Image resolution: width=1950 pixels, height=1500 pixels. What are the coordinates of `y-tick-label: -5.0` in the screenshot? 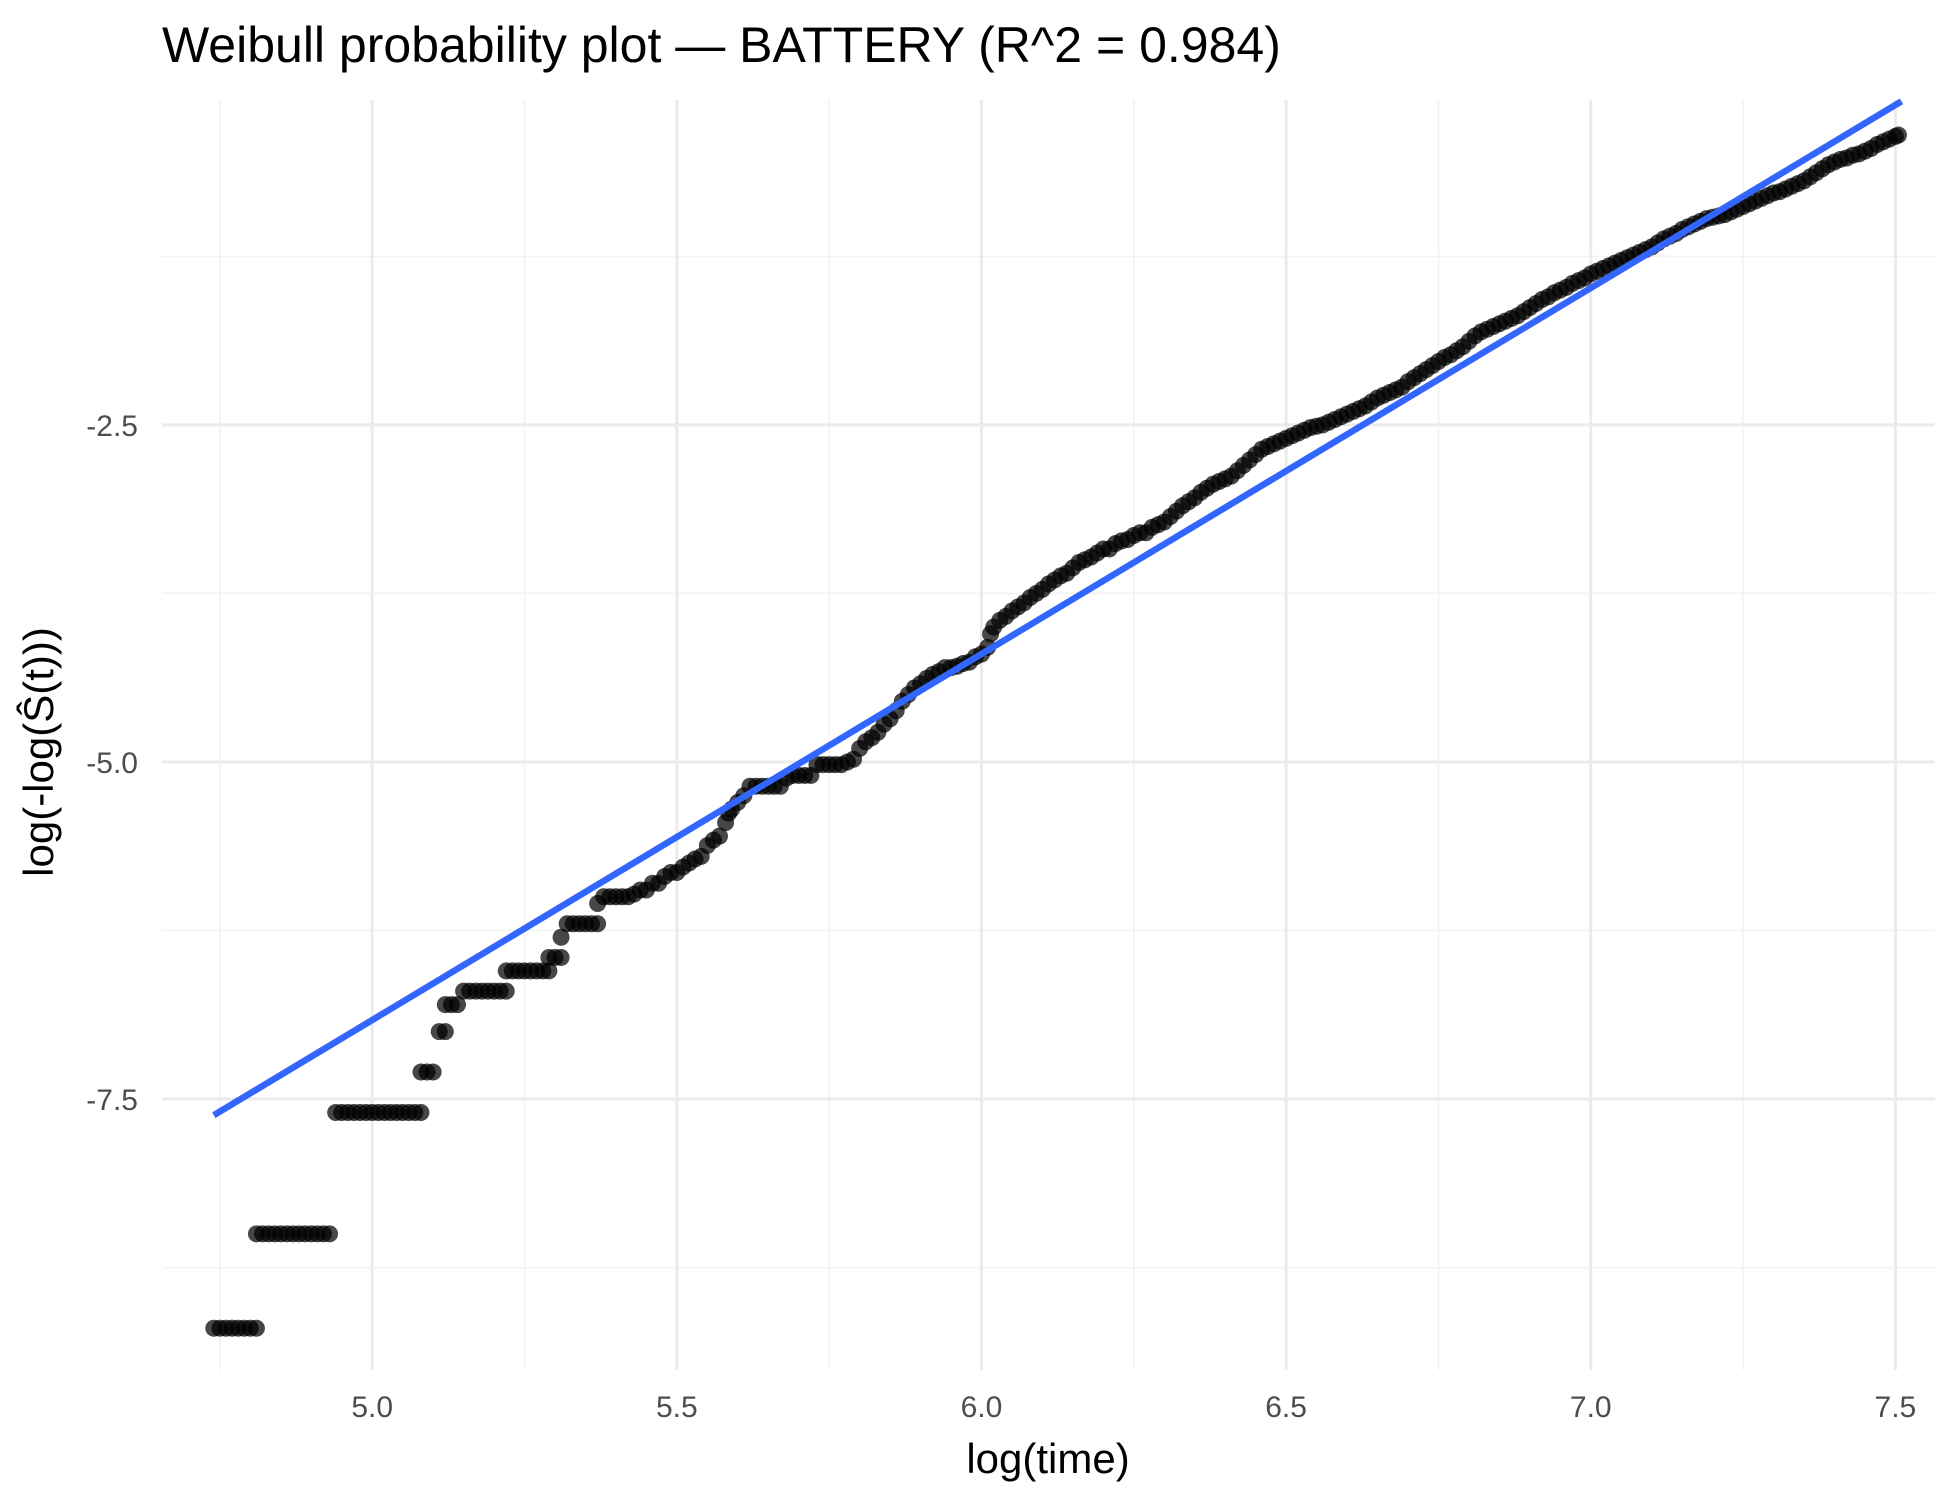 It's located at (112, 763).